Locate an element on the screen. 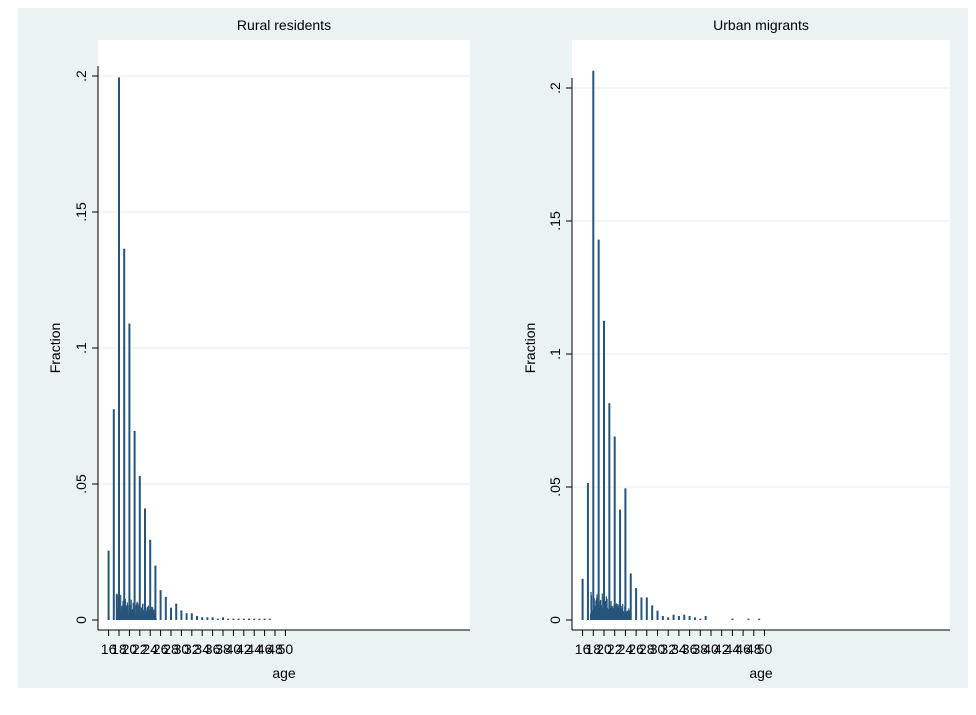 This screenshot has width=976, height=715. x-tick-label: 44 is located at coordinates (254, 649).